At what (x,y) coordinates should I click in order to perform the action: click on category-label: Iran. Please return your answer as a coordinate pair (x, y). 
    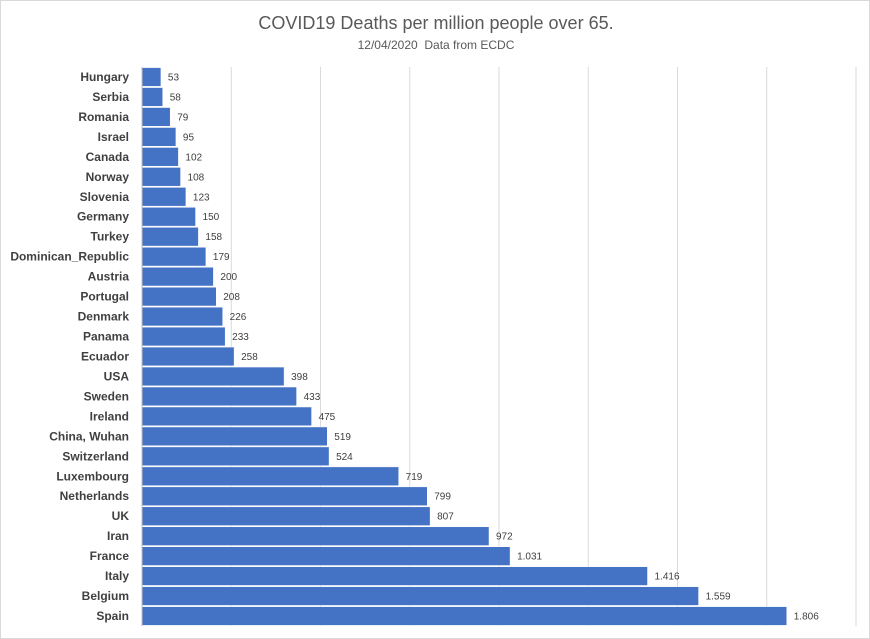
    Looking at the image, I should click on (118, 536).